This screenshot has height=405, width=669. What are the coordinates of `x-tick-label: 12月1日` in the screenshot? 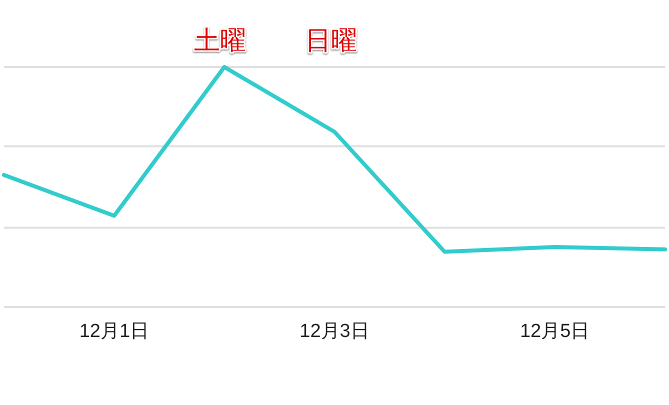 It's located at (114, 331).